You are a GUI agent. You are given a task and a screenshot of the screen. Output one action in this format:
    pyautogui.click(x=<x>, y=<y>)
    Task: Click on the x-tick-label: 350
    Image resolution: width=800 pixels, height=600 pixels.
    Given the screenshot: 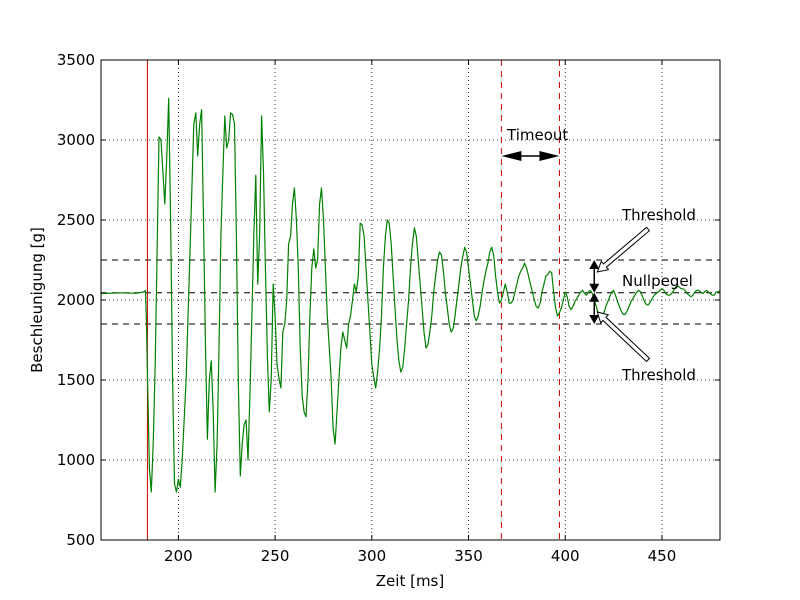 What is the action you would take?
    pyautogui.click(x=468, y=556)
    